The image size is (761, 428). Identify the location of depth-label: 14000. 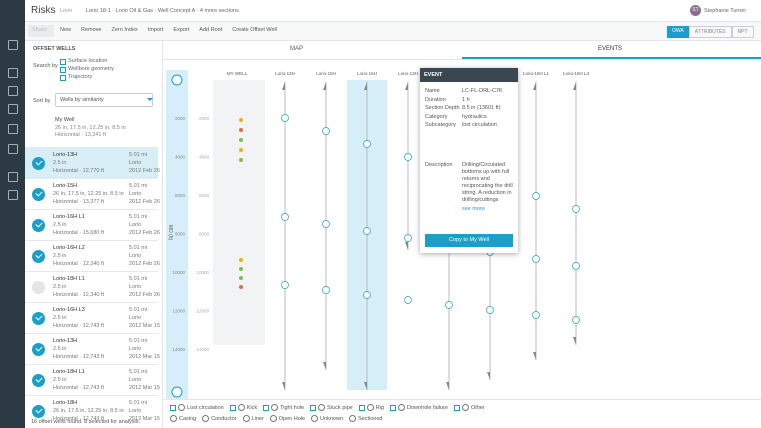
(202, 349).